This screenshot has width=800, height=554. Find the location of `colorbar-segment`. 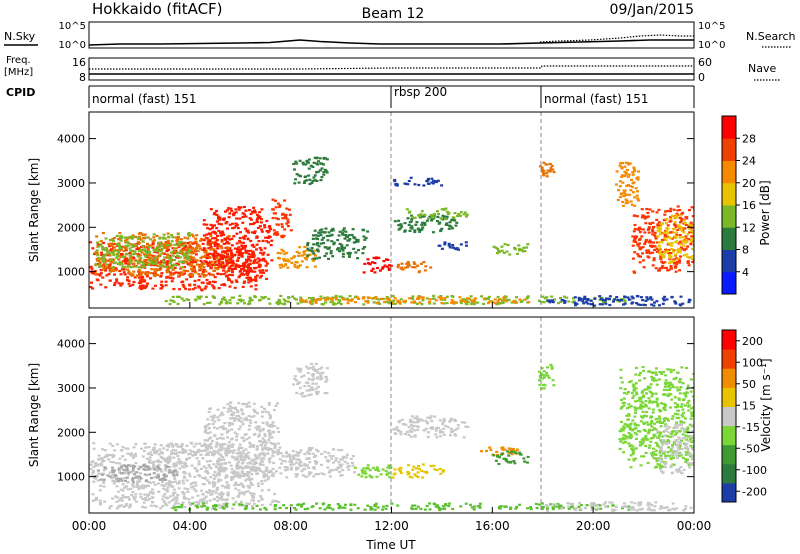

colorbar-segment is located at coordinates (729, 127).